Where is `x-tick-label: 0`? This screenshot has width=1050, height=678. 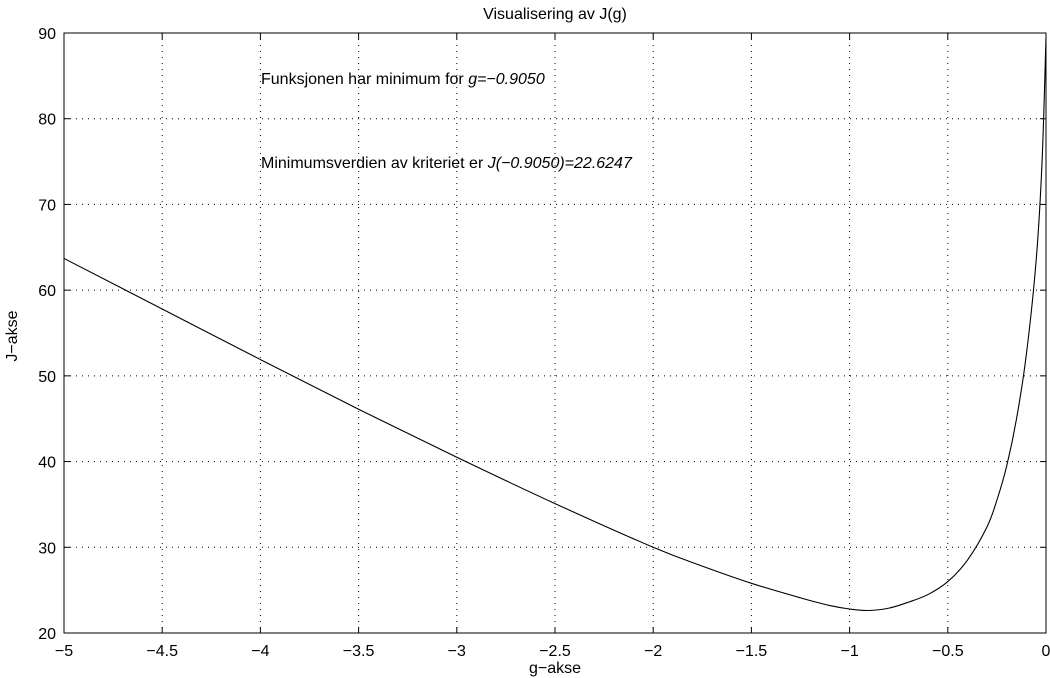 x-tick-label: 0 is located at coordinates (1046, 651).